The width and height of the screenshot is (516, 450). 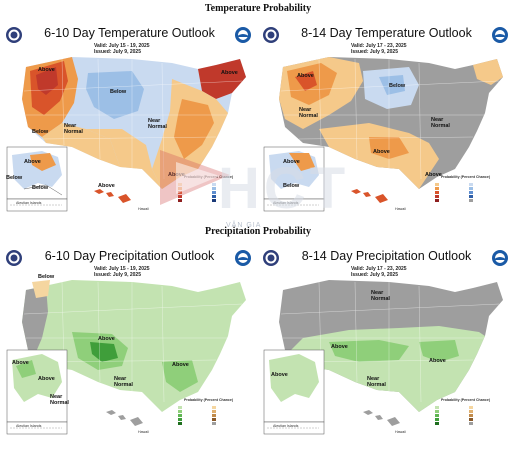 I want to click on temperature-heading: Temperature Probability, so click(x=258, y=8).